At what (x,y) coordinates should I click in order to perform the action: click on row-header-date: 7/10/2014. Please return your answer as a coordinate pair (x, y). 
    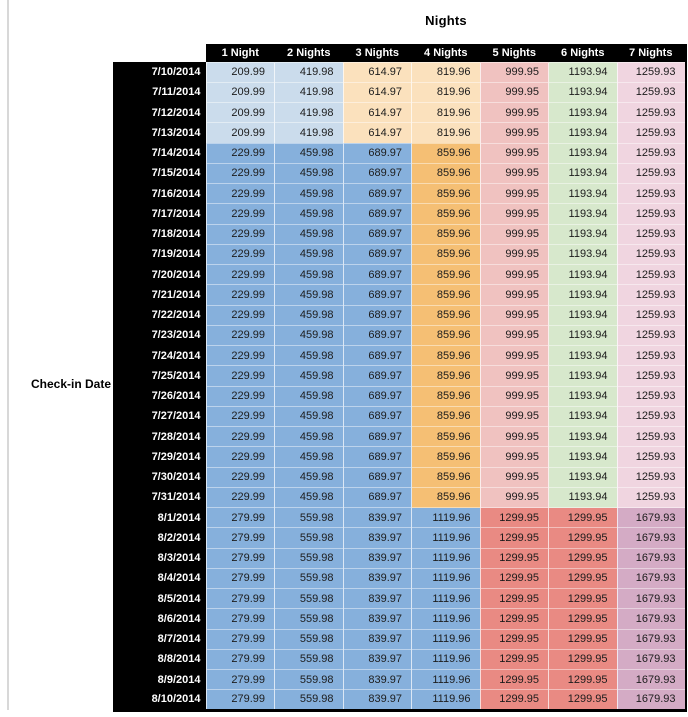
    Looking at the image, I should click on (159, 72).